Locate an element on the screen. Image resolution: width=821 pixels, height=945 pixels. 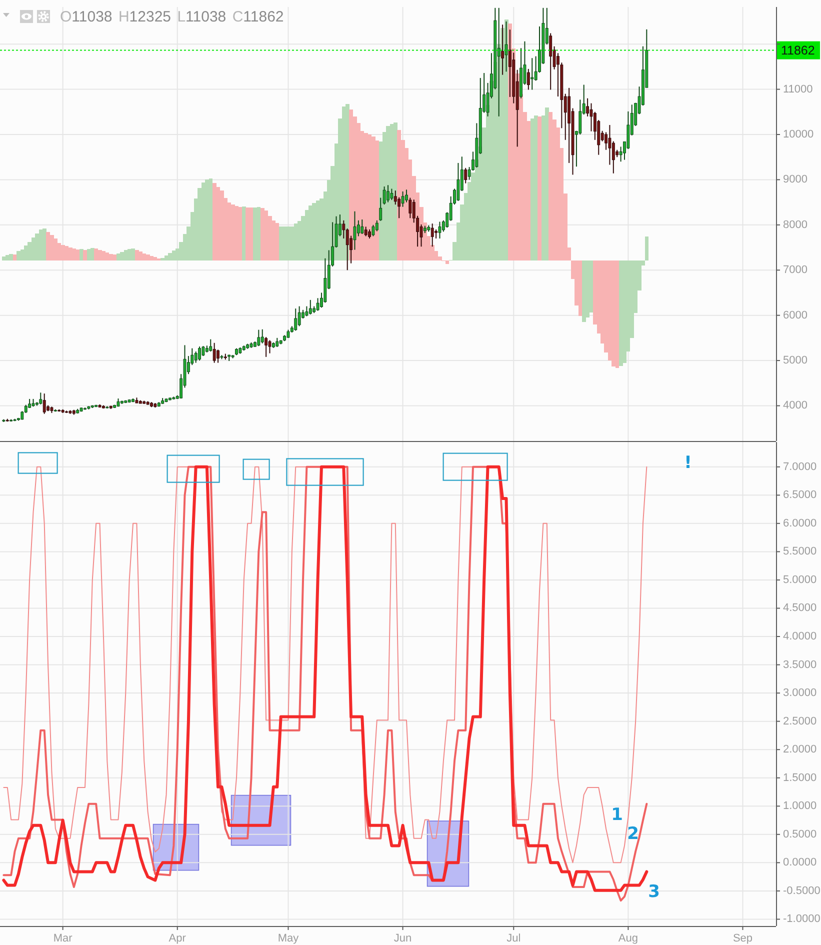
y-tick-label: 6.0000 is located at coordinates (800, 523).